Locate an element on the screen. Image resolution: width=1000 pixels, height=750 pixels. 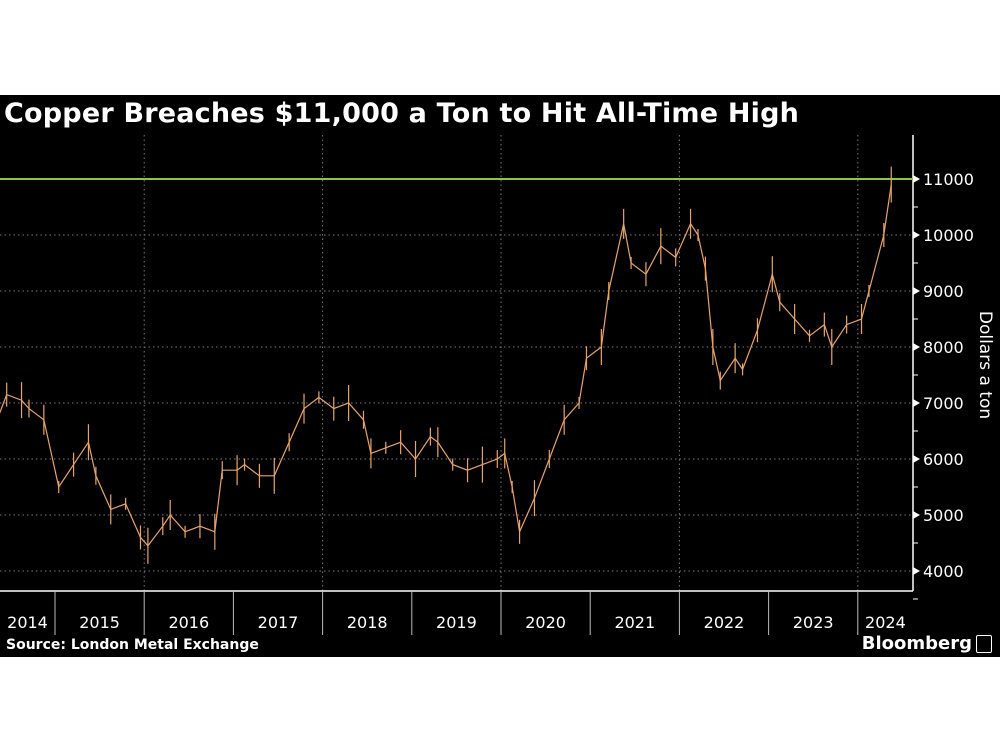
x-tick-label: 2019 is located at coordinates (456, 622).